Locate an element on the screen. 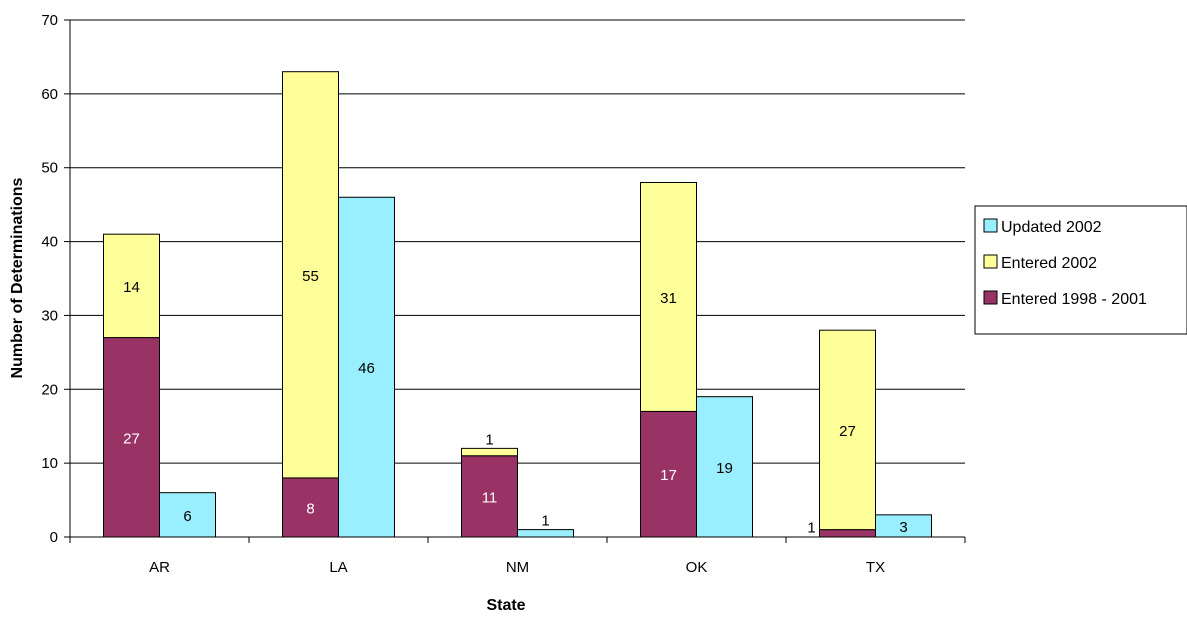 Image resolution: width=1187 pixels, height=617 pixels. data-label: 14 is located at coordinates (131, 287).